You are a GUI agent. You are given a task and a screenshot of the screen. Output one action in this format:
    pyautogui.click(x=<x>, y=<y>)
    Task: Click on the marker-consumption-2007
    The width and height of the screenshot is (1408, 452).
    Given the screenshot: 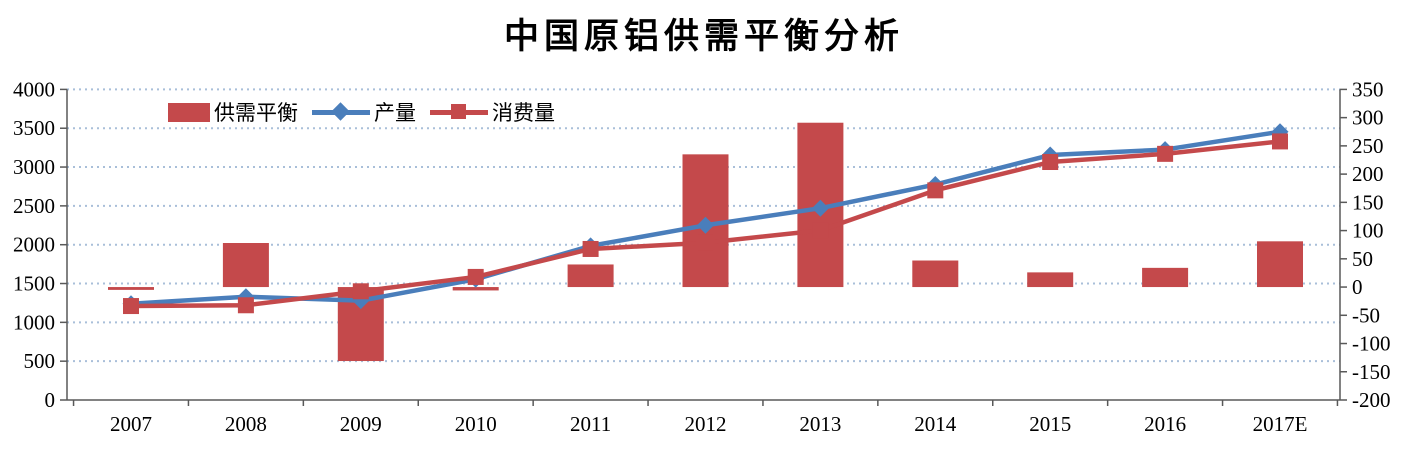 What is the action you would take?
    pyautogui.click(x=131, y=306)
    